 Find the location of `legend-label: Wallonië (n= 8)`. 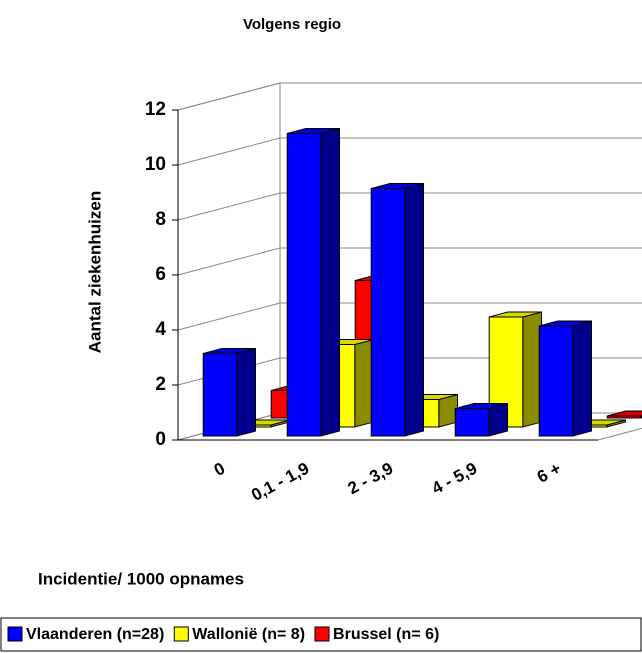

legend-label: Wallonië (n= 8) is located at coordinates (248, 634).